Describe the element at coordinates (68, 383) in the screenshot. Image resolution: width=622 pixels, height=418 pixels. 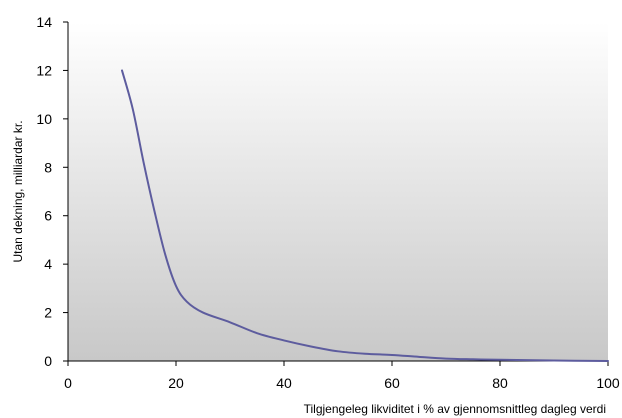
I see `x-tick-label: 0` at that location.